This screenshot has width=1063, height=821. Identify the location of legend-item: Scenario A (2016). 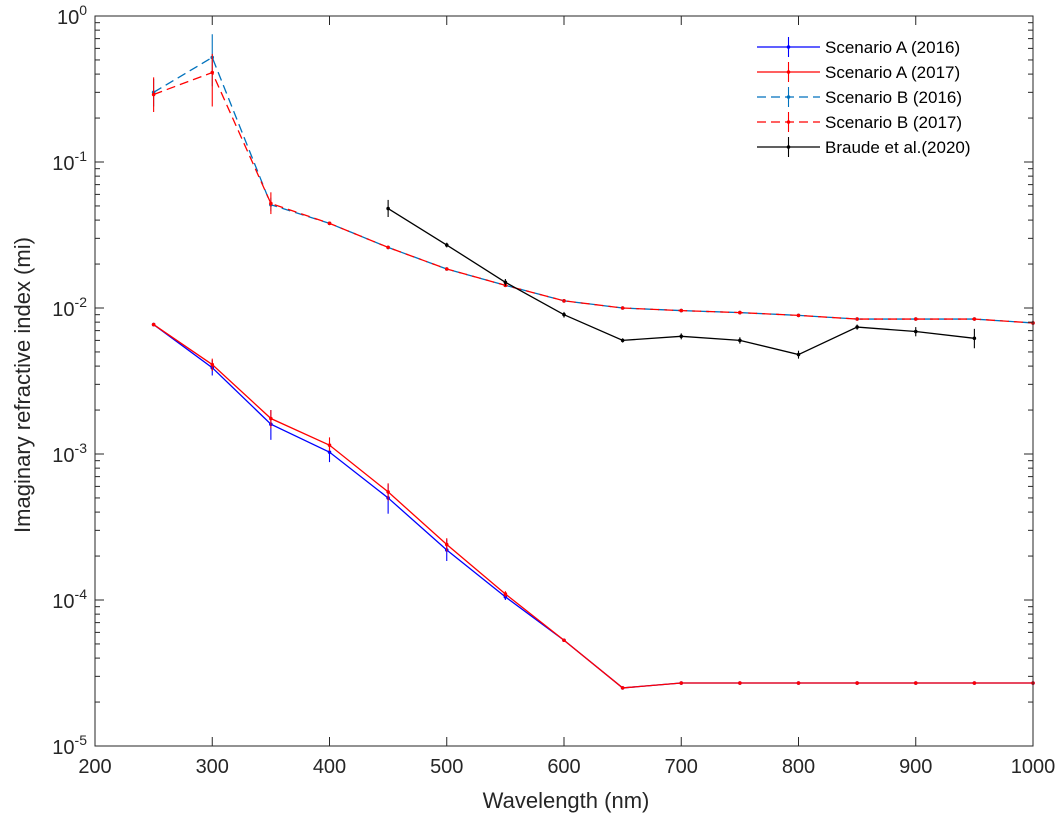
(858, 47).